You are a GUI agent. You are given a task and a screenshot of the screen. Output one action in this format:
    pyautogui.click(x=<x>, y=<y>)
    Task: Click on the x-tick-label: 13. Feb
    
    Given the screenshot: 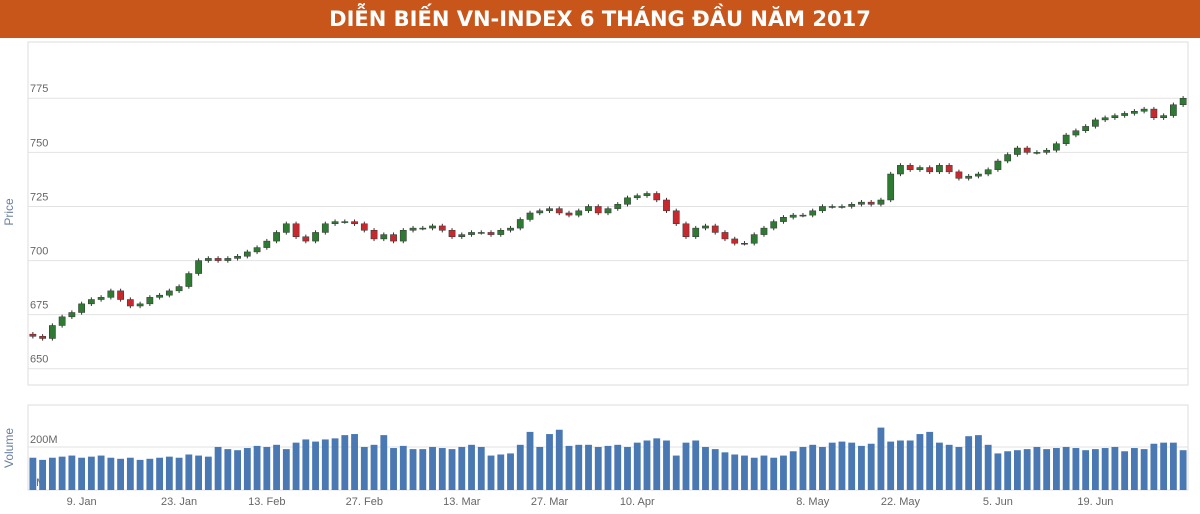 What is the action you would take?
    pyautogui.click(x=266, y=502)
    